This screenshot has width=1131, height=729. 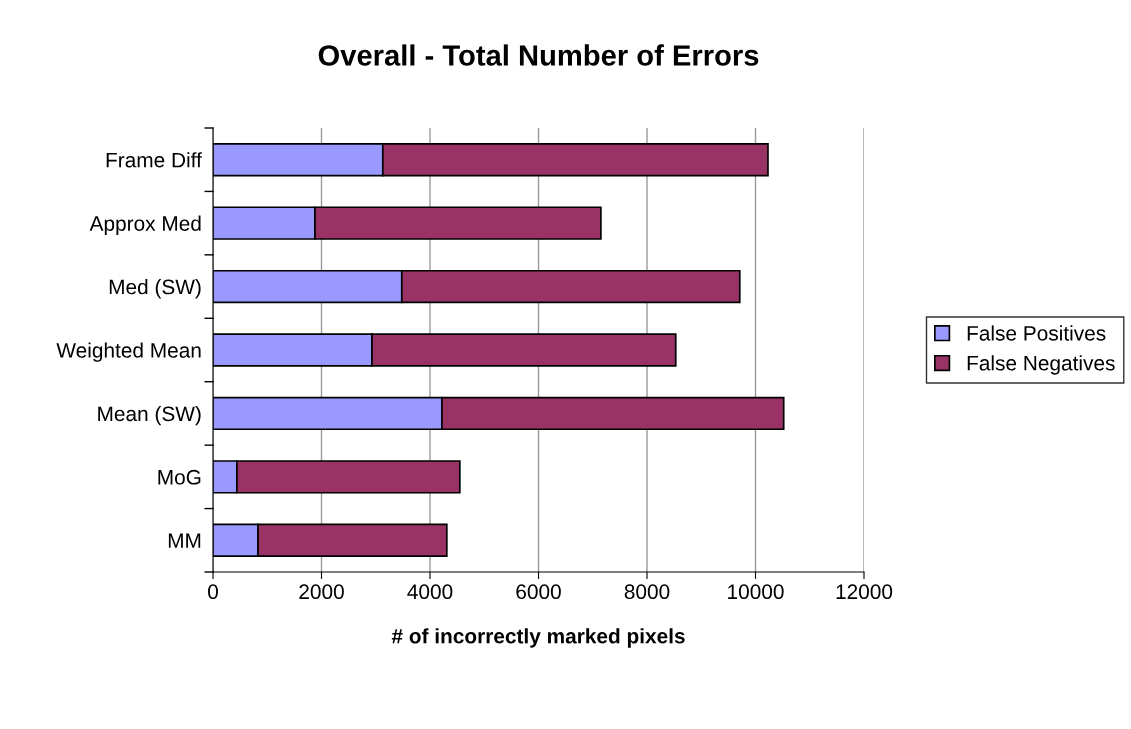 I want to click on y-tick-label: MoG, so click(x=179, y=477).